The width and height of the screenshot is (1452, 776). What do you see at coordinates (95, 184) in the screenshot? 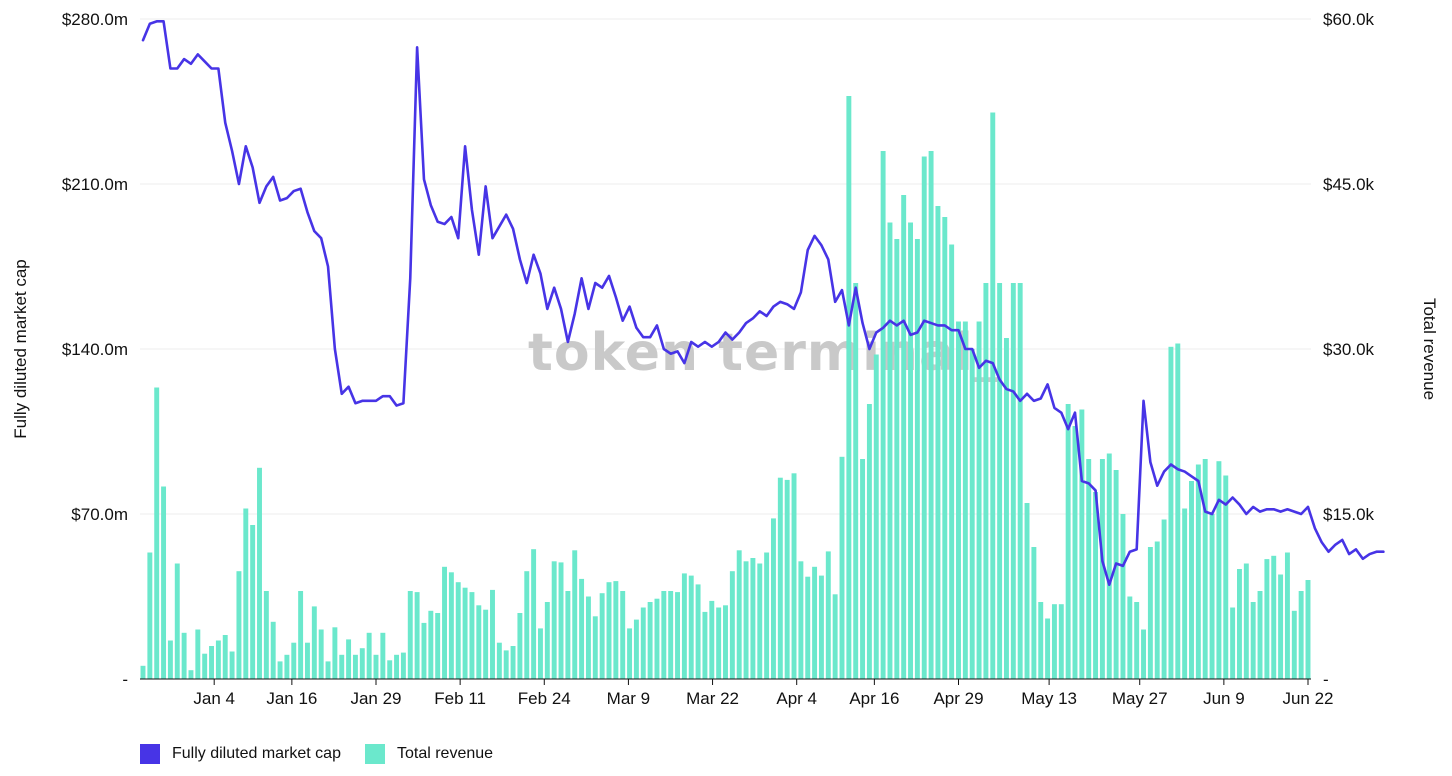
I see `left-tick-label: $210.0m` at bounding box center [95, 184].